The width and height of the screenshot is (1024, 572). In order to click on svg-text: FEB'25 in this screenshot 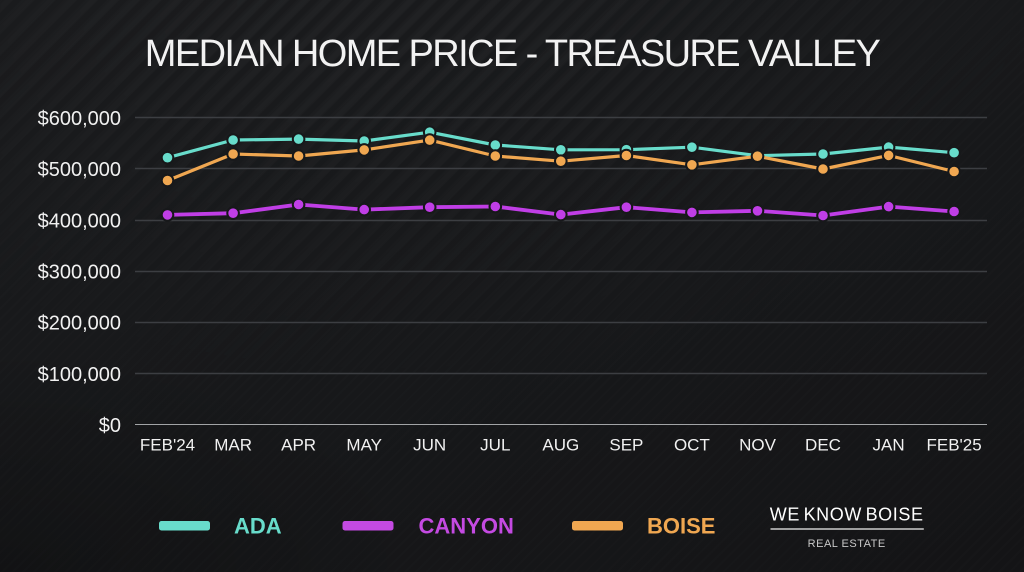, I will do `click(953, 445)`.